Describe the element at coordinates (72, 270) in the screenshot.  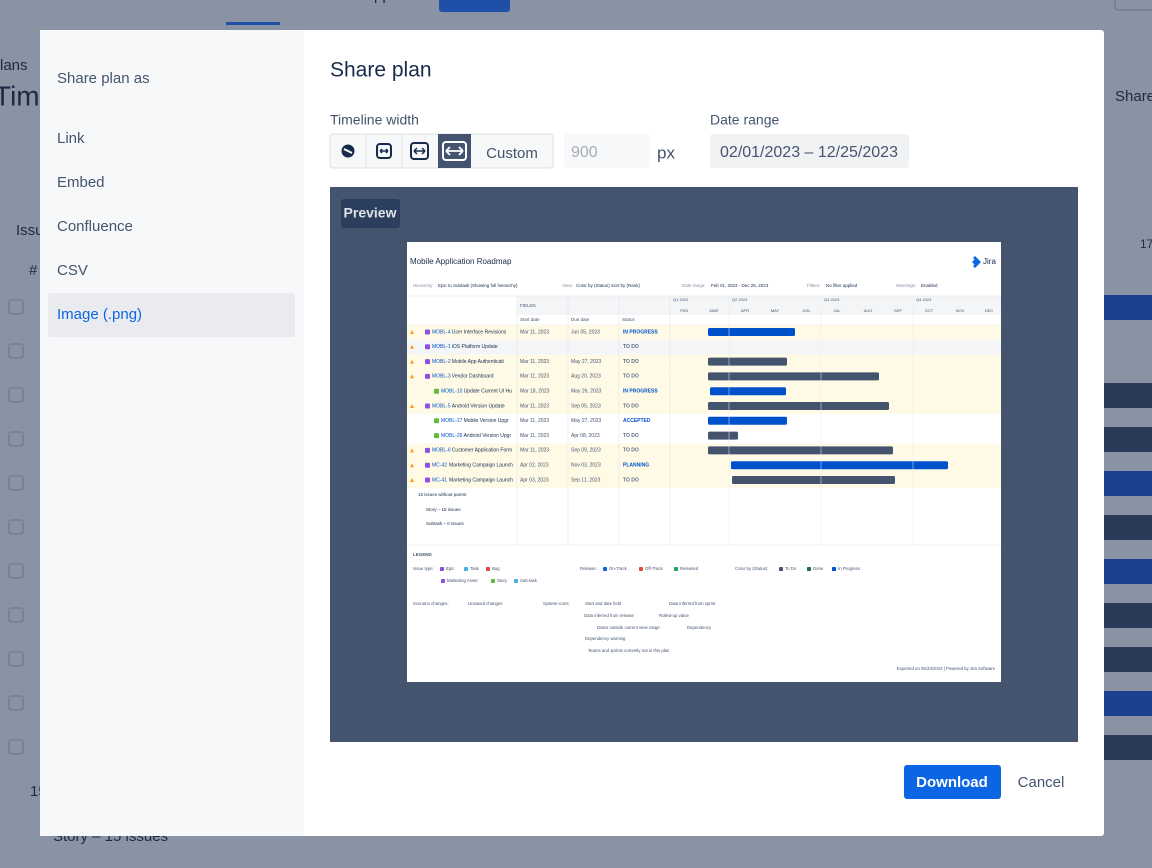
I see `sidebar-option: CSV` at that location.